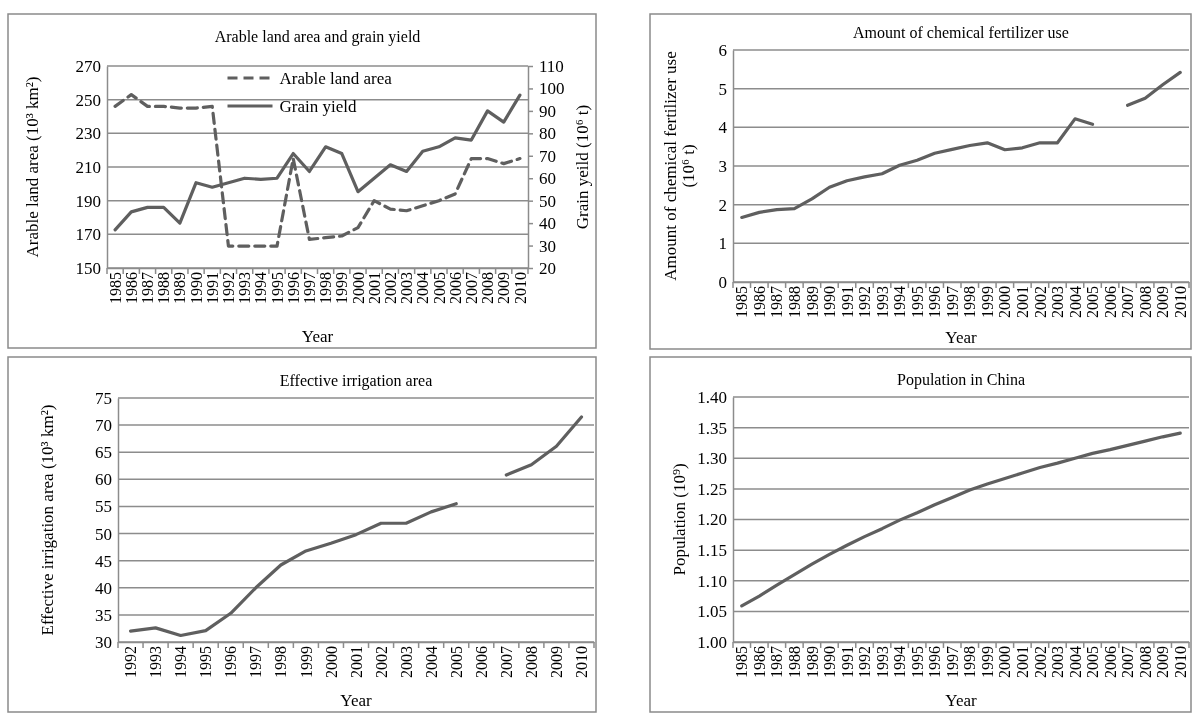 This screenshot has height=713, width=1192. What do you see at coordinates (103, 615) in the screenshot?
I see `y-tick-label: 35` at bounding box center [103, 615].